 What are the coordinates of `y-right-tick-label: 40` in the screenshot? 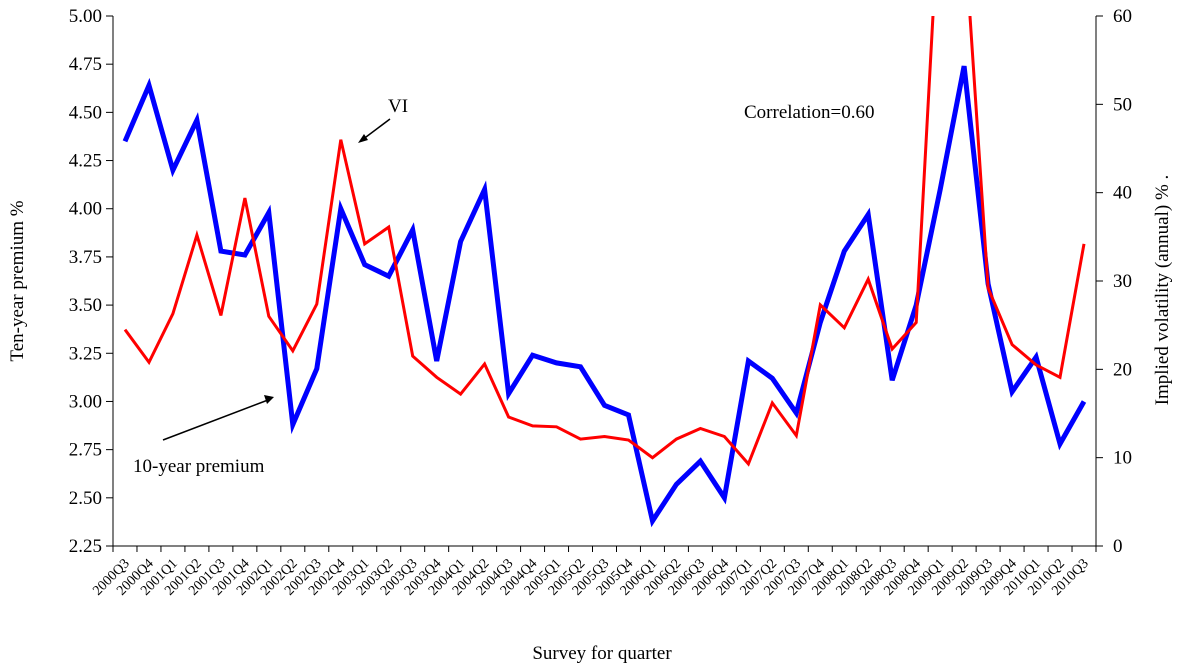 It's located at (1122, 193).